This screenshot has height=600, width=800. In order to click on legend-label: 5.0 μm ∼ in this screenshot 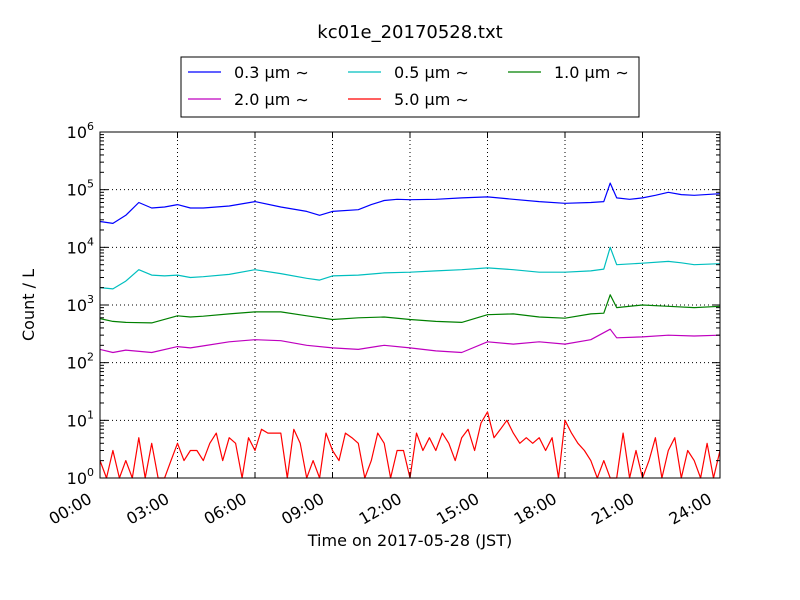, I will do `click(431, 99)`.